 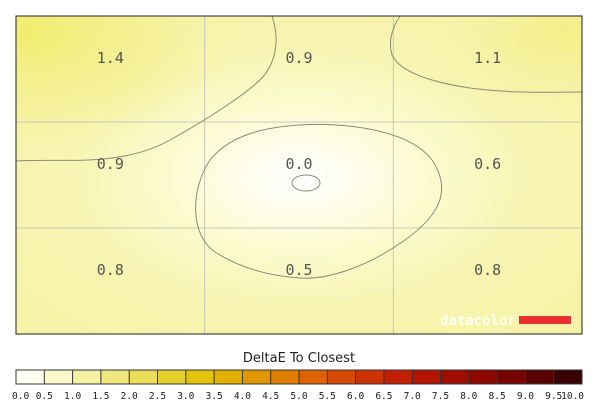 I want to click on datacolor-logo-bar, so click(x=545, y=320).